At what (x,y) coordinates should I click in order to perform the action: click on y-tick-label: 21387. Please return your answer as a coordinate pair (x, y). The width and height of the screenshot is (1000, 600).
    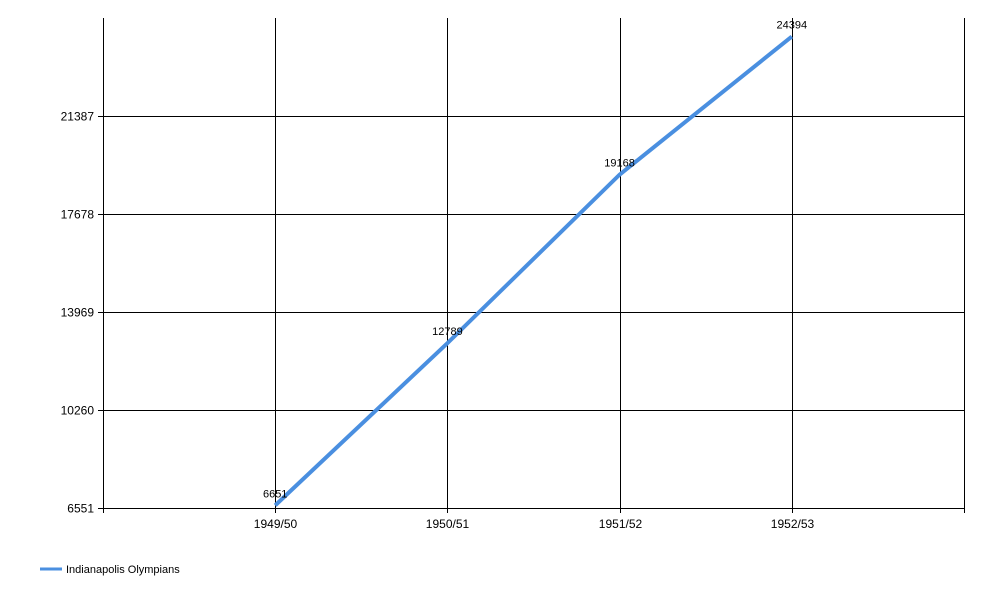
    Looking at the image, I should click on (78, 117).